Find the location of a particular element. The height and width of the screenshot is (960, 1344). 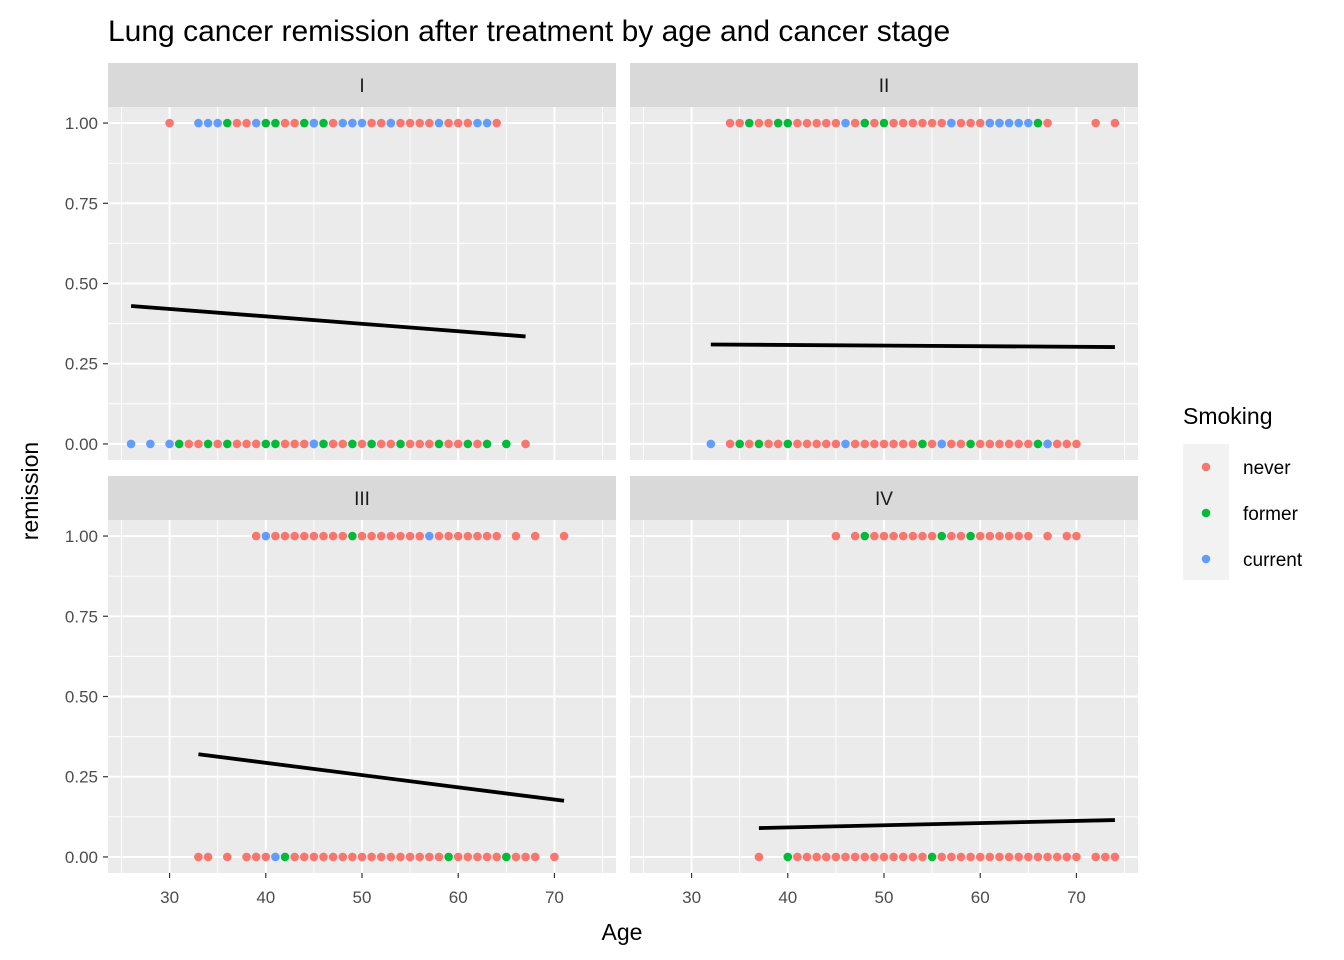

y-tick-label: 1.00 is located at coordinates (81, 123).